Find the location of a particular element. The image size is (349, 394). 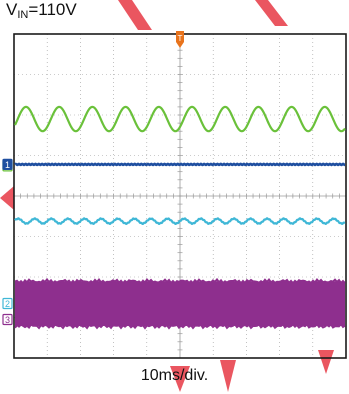

ch3-bottom-edge is located at coordinates (180, 326).